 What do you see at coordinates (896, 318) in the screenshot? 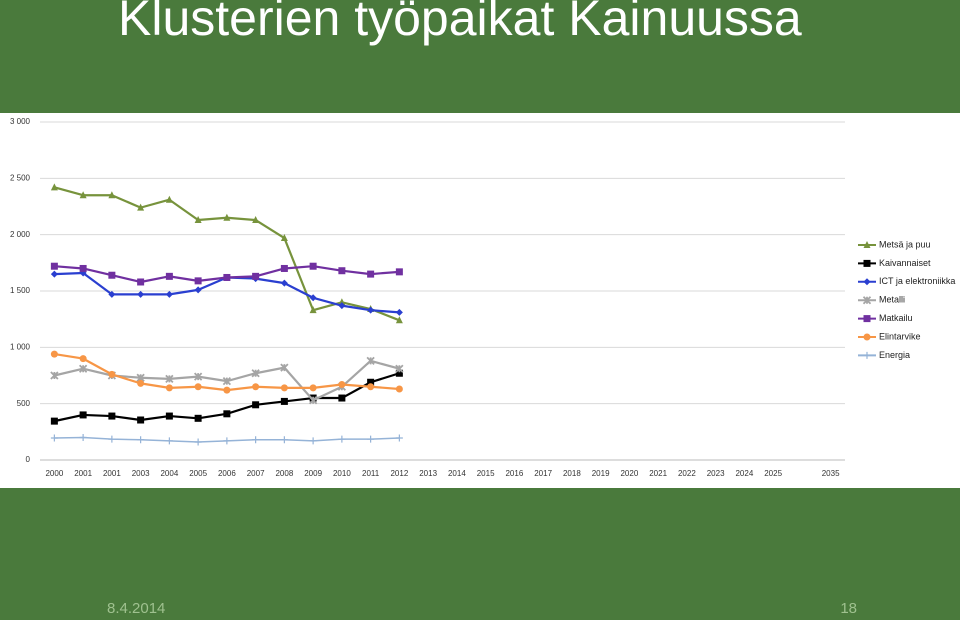
I see `legend-label: Matkailu` at bounding box center [896, 318].